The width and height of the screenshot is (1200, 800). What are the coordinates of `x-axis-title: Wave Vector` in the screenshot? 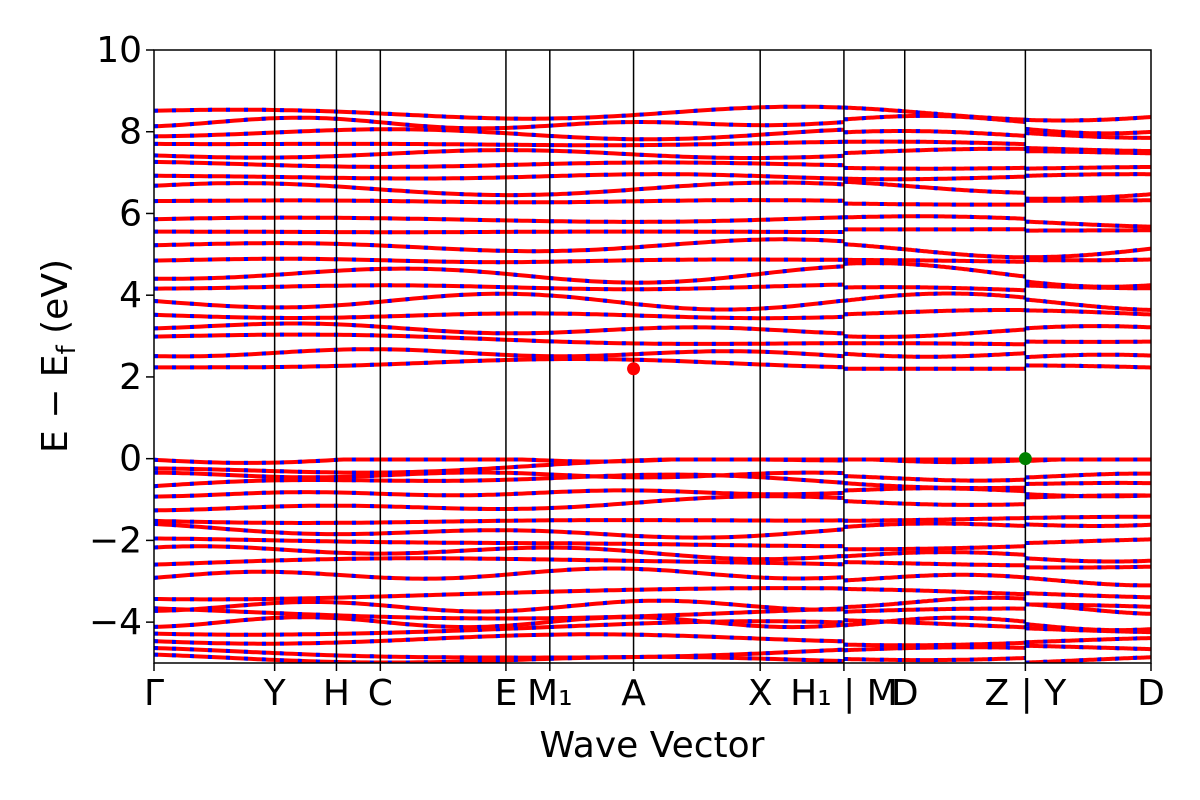 It's located at (652, 745).